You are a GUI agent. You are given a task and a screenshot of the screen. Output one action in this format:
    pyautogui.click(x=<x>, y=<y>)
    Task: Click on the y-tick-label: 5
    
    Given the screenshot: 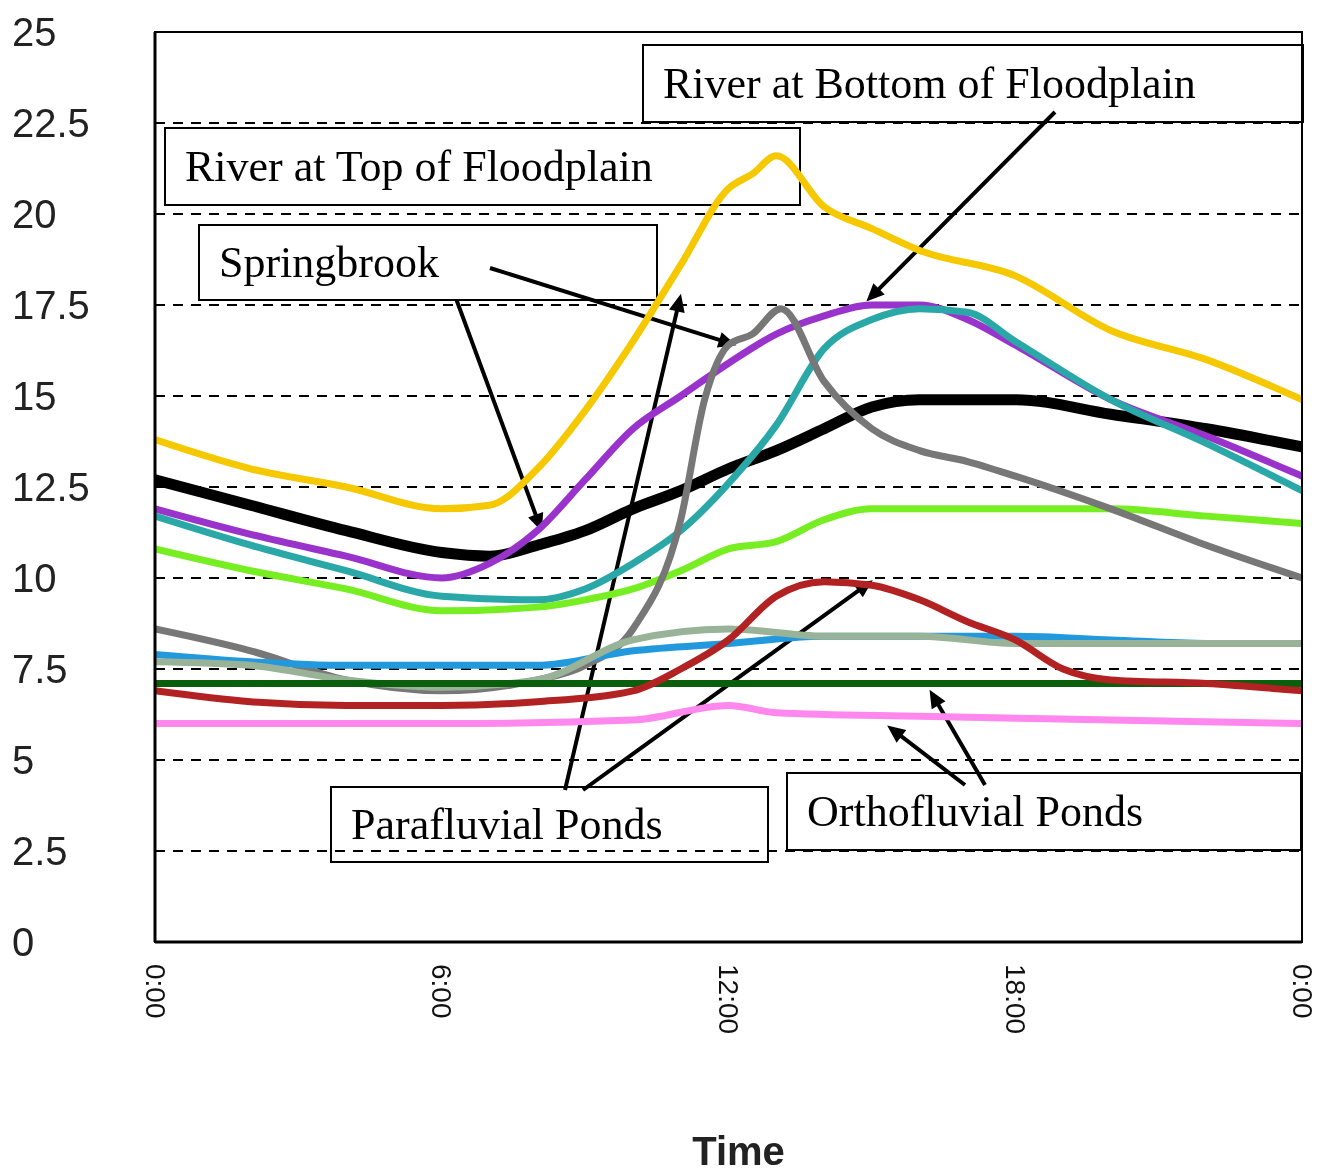 What is the action you would take?
    pyautogui.click(x=23, y=760)
    